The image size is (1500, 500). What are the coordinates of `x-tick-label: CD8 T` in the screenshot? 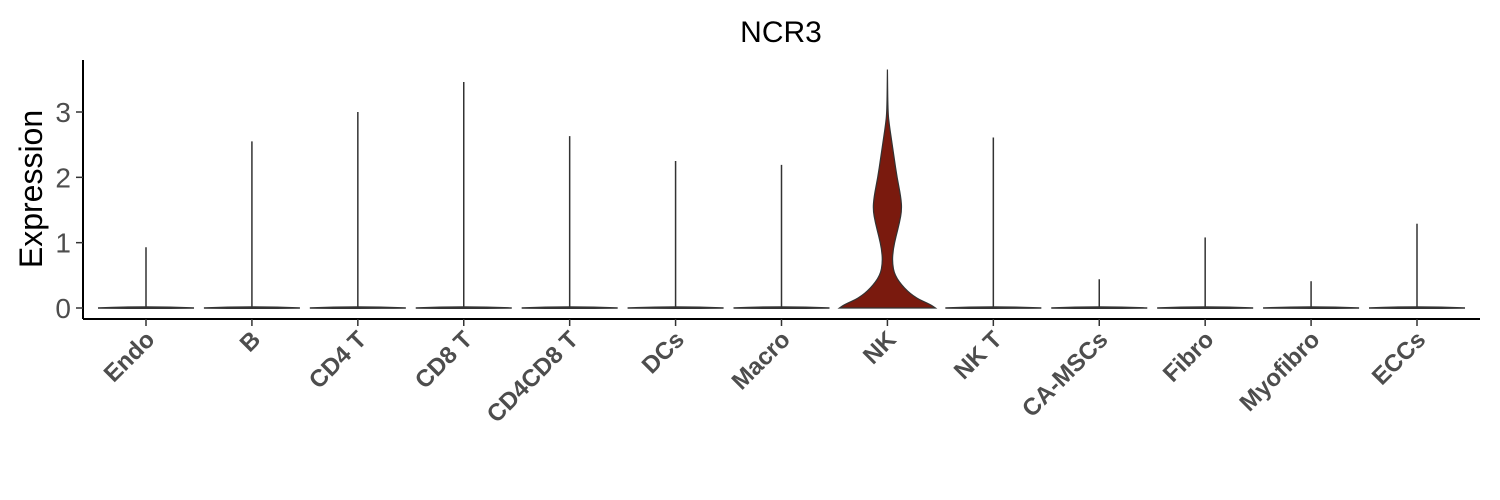 It's located at (444, 360).